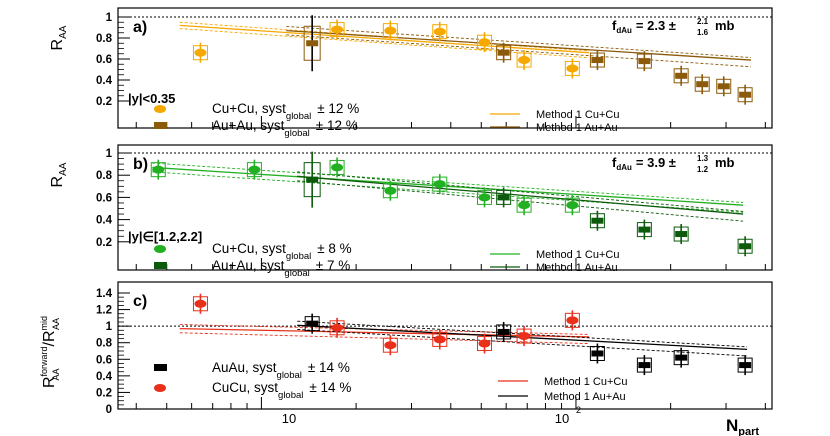 The image size is (830, 436). Describe the element at coordinates (289, 418) in the screenshot. I see `x-tick-label-10: 10` at that location.